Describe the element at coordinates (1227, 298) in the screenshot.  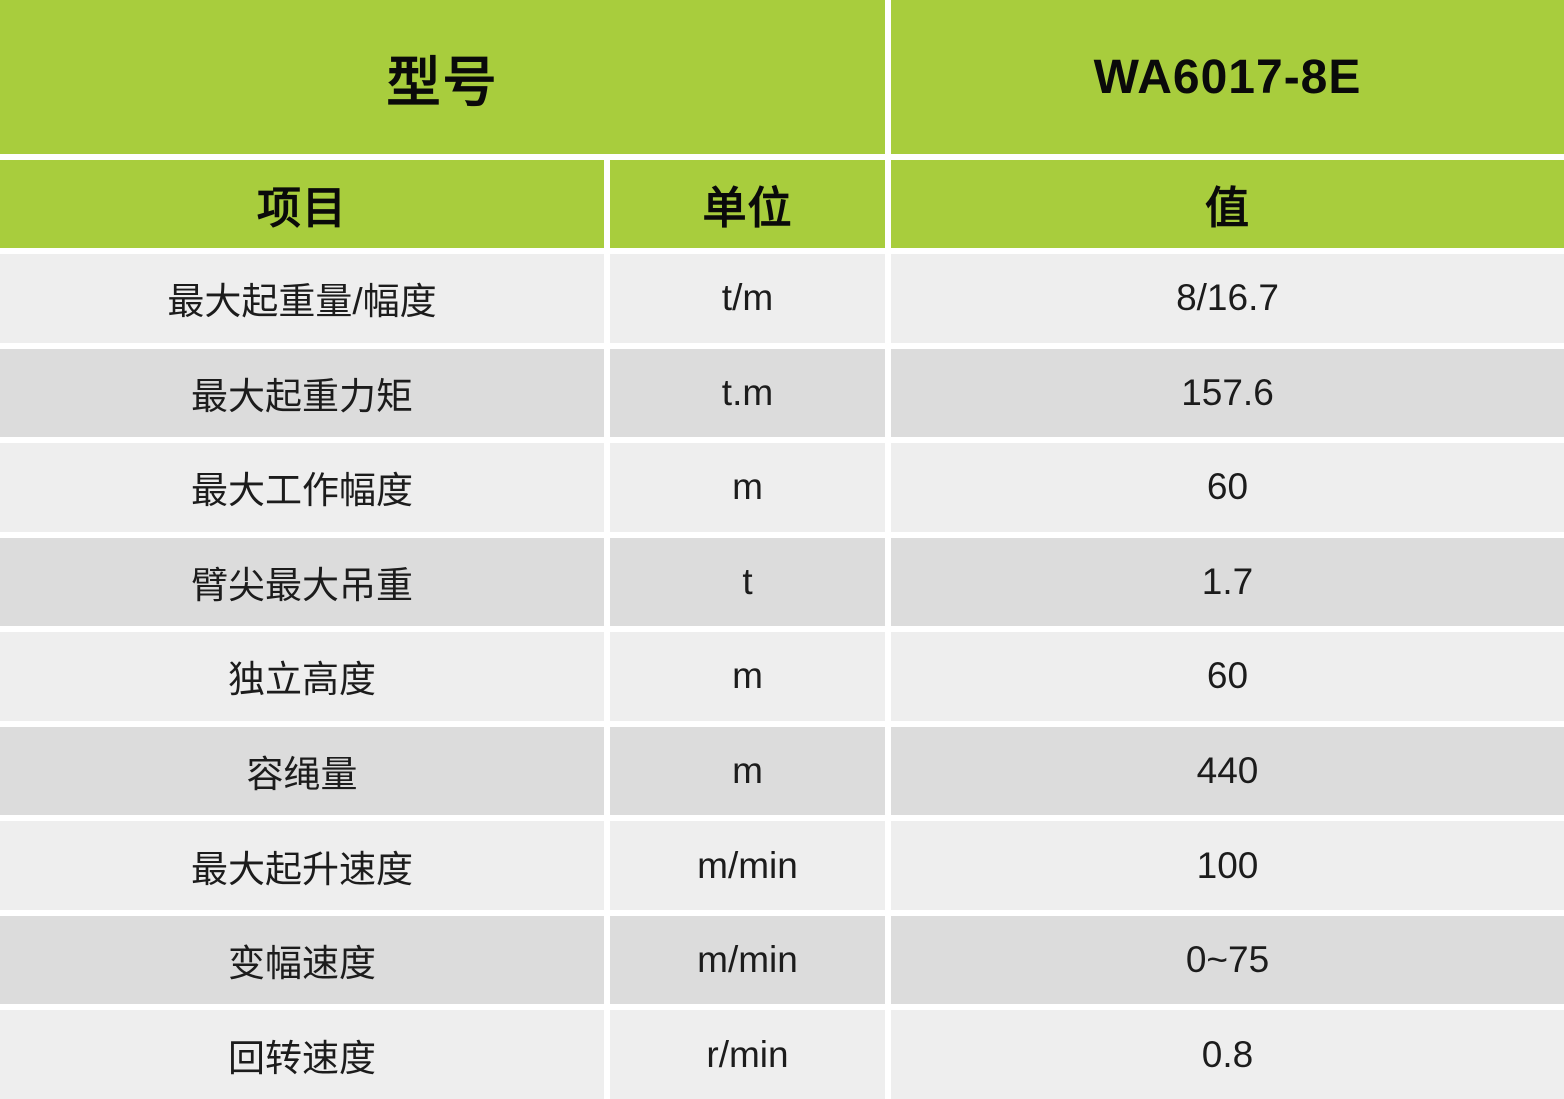
I see `value-cell: 8/16.7` at that location.